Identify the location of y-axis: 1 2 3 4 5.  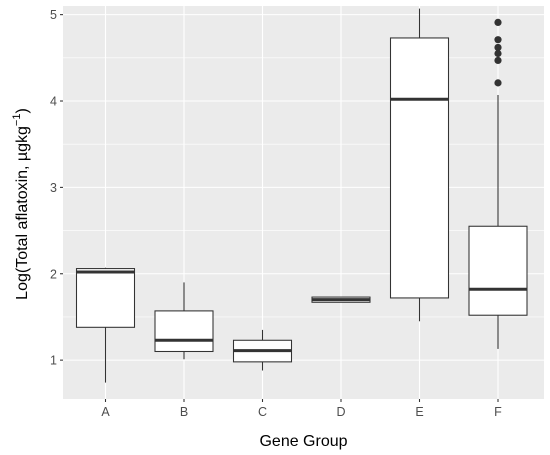
(56, 188).